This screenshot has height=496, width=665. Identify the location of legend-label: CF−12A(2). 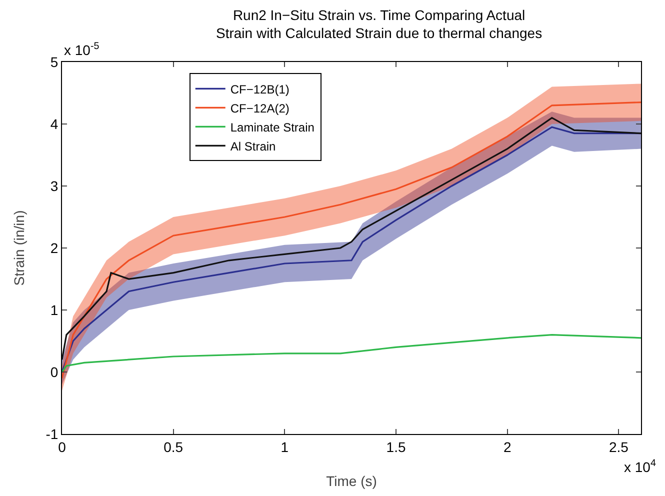
(260, 108).